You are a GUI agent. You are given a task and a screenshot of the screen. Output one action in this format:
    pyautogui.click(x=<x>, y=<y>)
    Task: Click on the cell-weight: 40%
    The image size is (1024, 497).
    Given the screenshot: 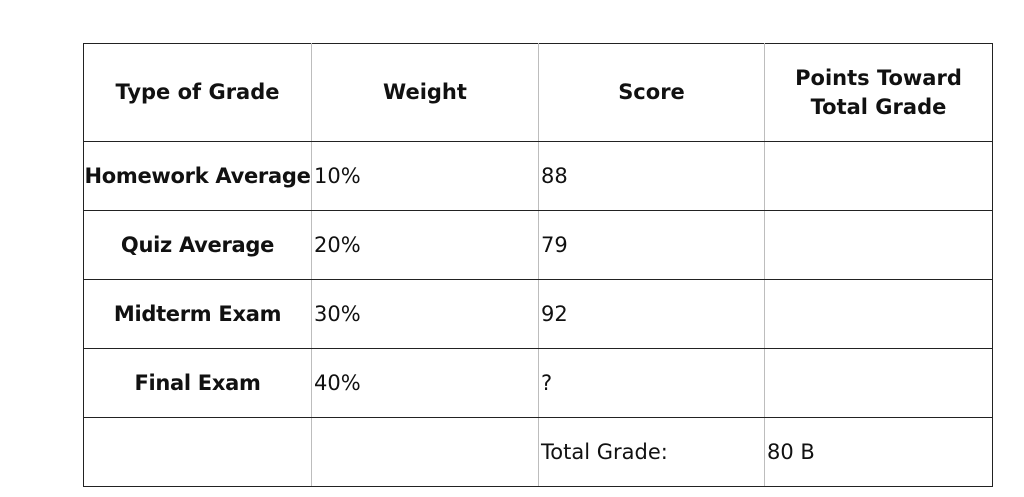 What is the action you would take?
    pyautogui.click(x=425, y=383)
    